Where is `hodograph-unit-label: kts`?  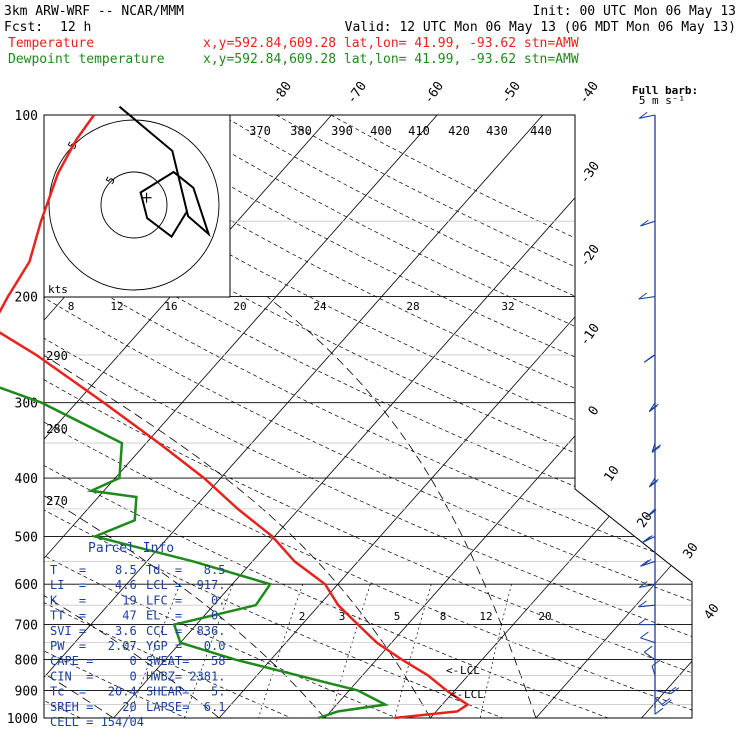 hodograph-unit-label: kts is located at coordinates (58, 289).